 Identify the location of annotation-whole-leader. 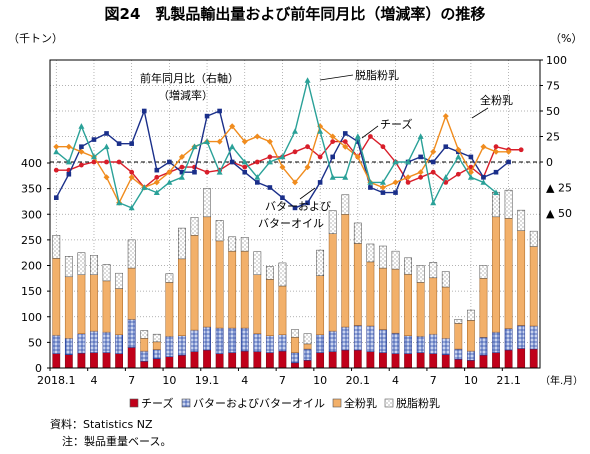
(480, 113).